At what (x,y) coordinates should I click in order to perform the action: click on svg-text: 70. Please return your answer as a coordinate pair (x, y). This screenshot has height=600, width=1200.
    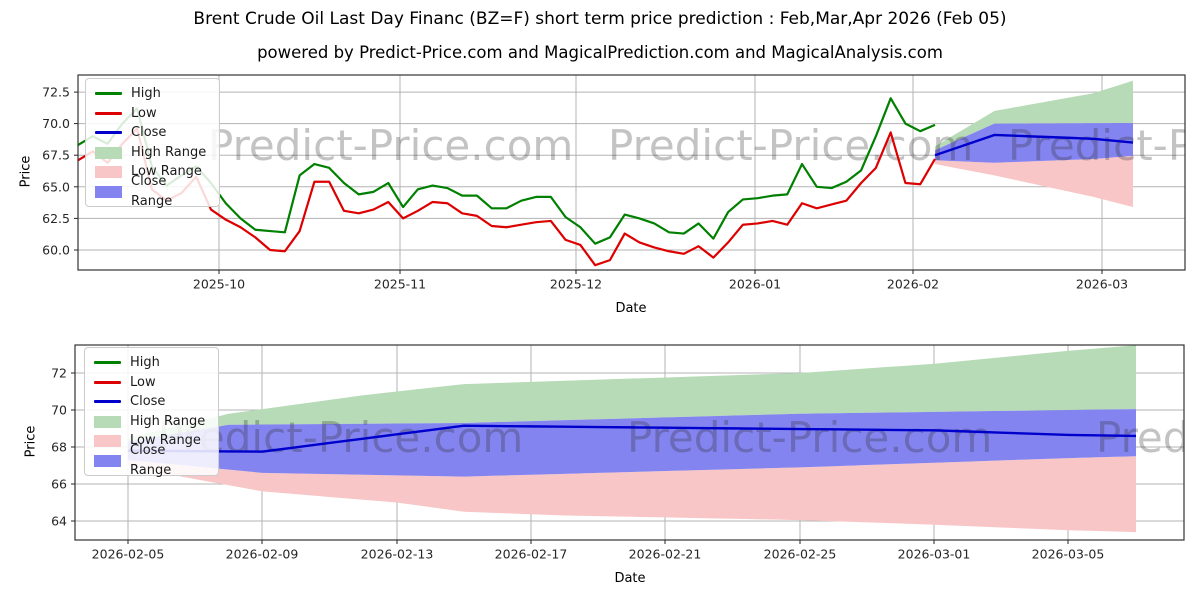
    Looking at the image, I should click on (59, 410).